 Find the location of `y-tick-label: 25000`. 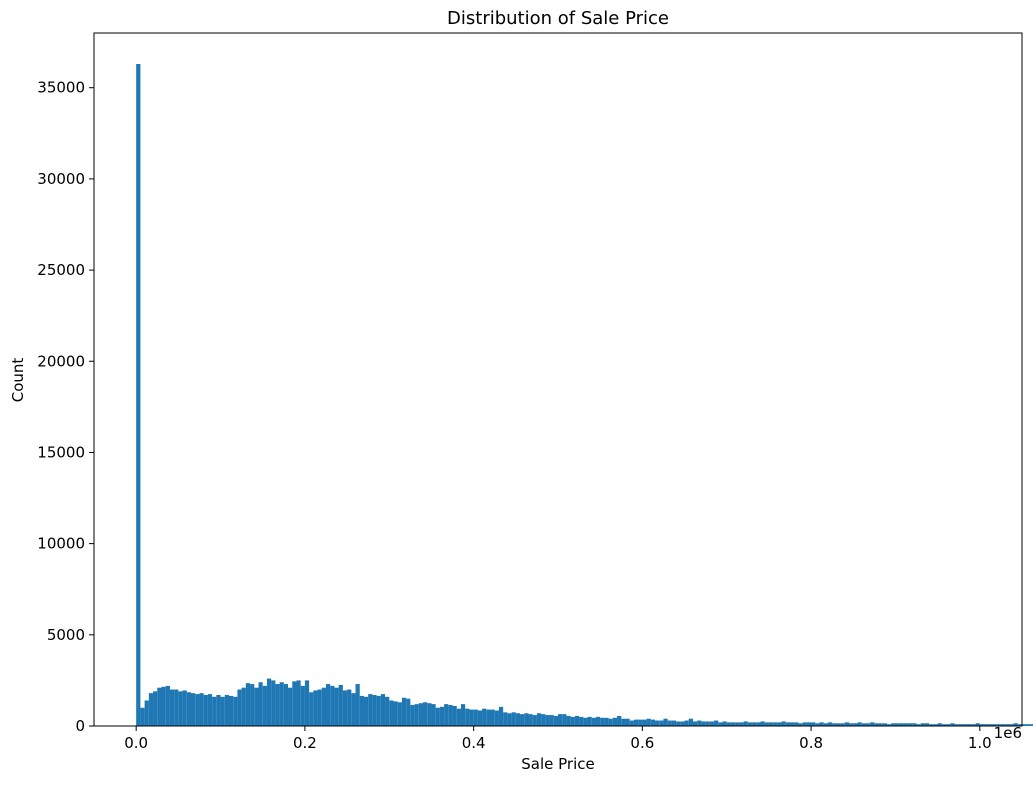

y-tick-label: 25000 is located at coordinates (61, 270).